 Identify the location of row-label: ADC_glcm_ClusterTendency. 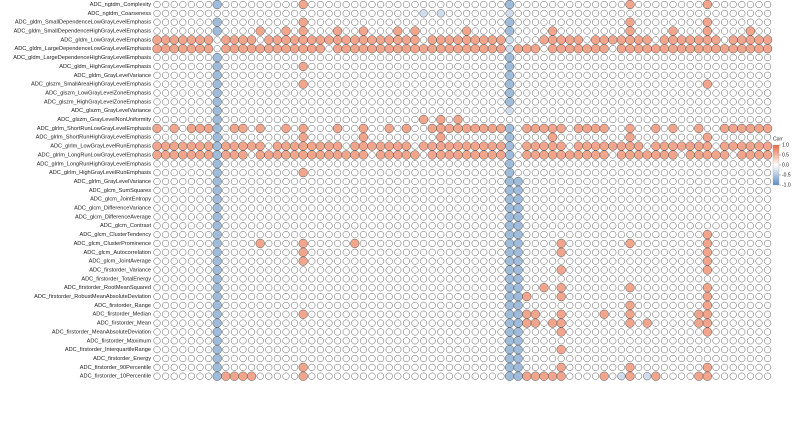
(115, 235).